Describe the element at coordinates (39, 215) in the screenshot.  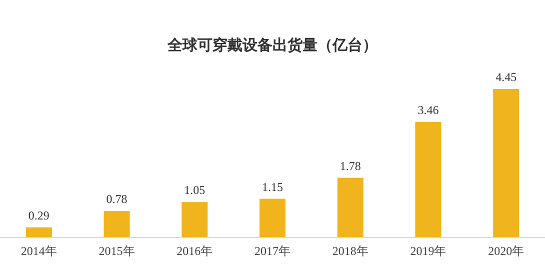
I see `data-label: 0.29` at that location.